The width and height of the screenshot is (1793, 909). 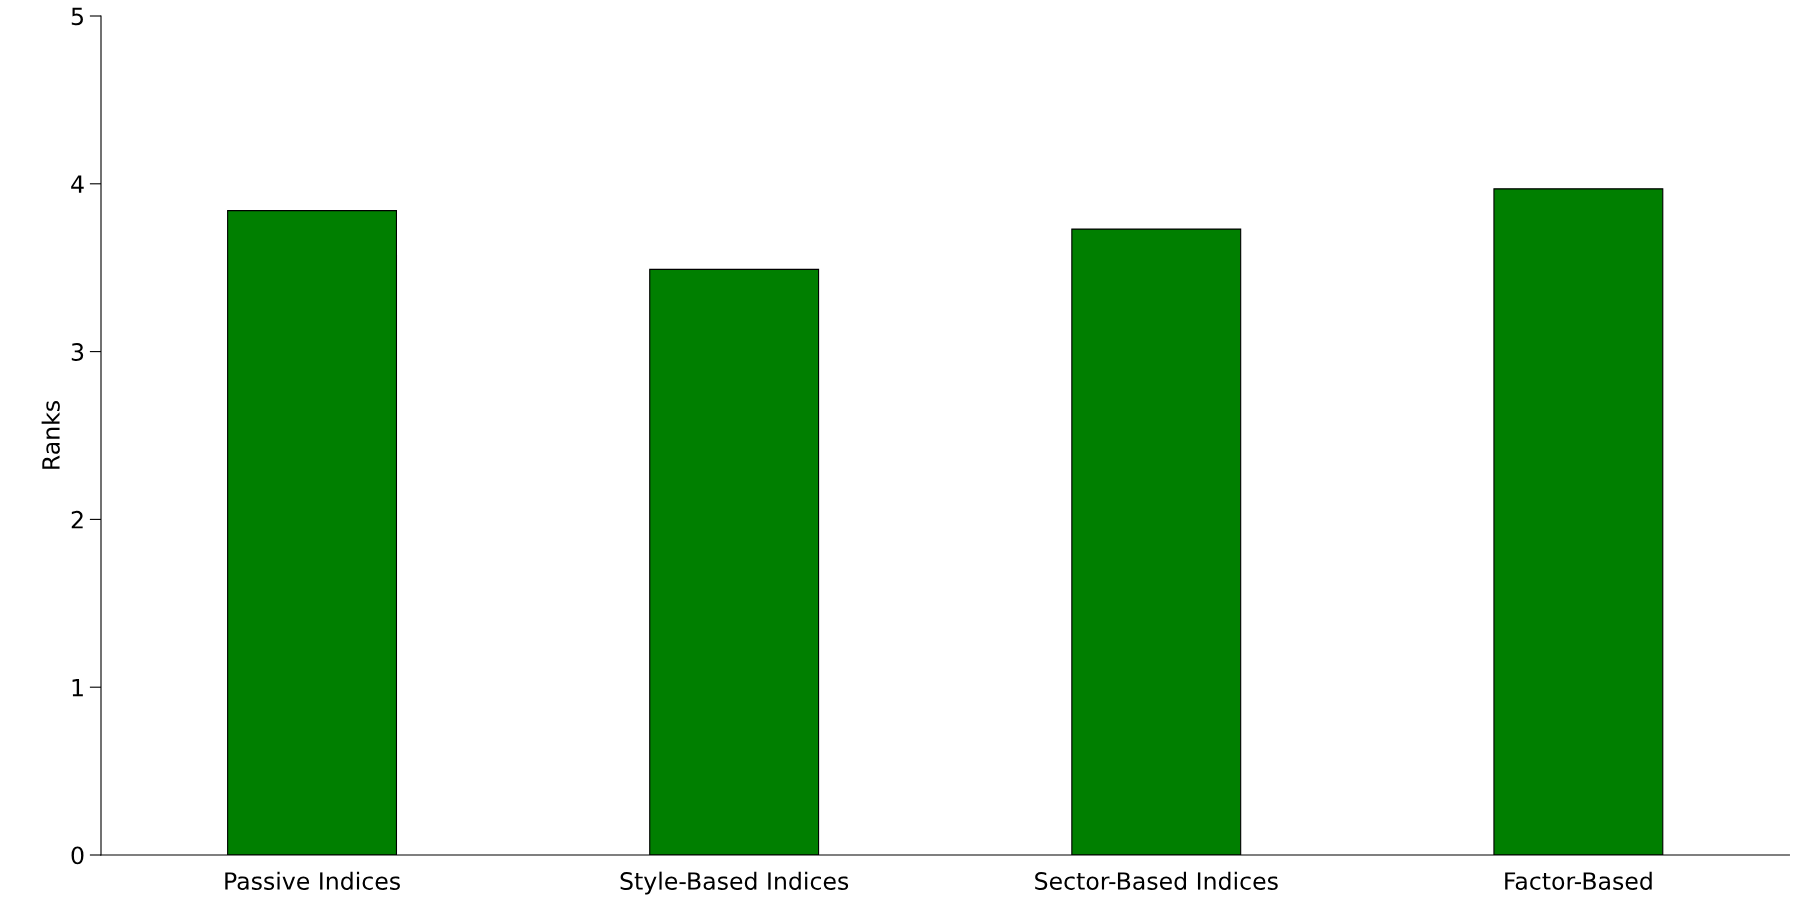 I want to click on y-axis-title: Ranks, so click(x=50, y=435).